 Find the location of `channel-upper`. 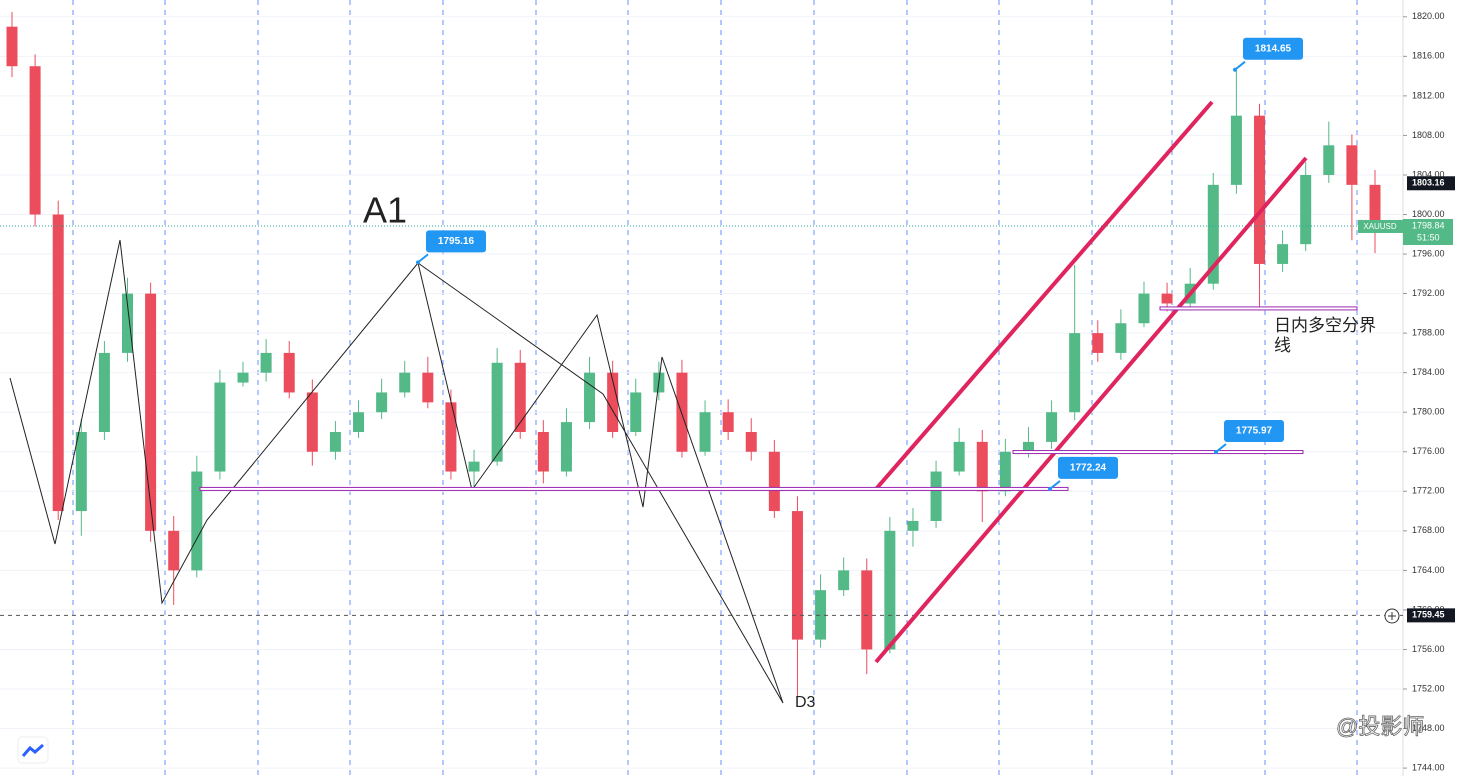

channel-upper is located at coordinates (1044, 295).